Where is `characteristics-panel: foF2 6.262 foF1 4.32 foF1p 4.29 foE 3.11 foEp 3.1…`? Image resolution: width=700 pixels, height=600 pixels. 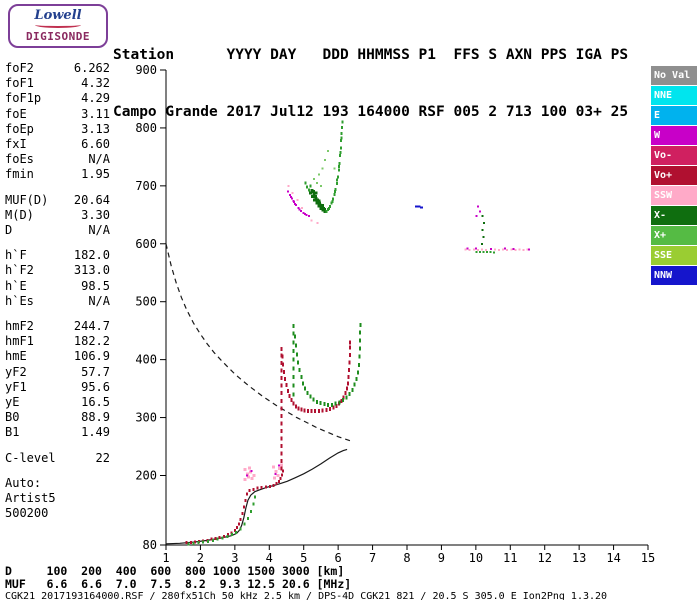
characteristics-panel: foF2 6.262 foF1 4.32 foF1p 4.29 foE 3.11 foEp 3.1… is located at coordinates (57, 296).